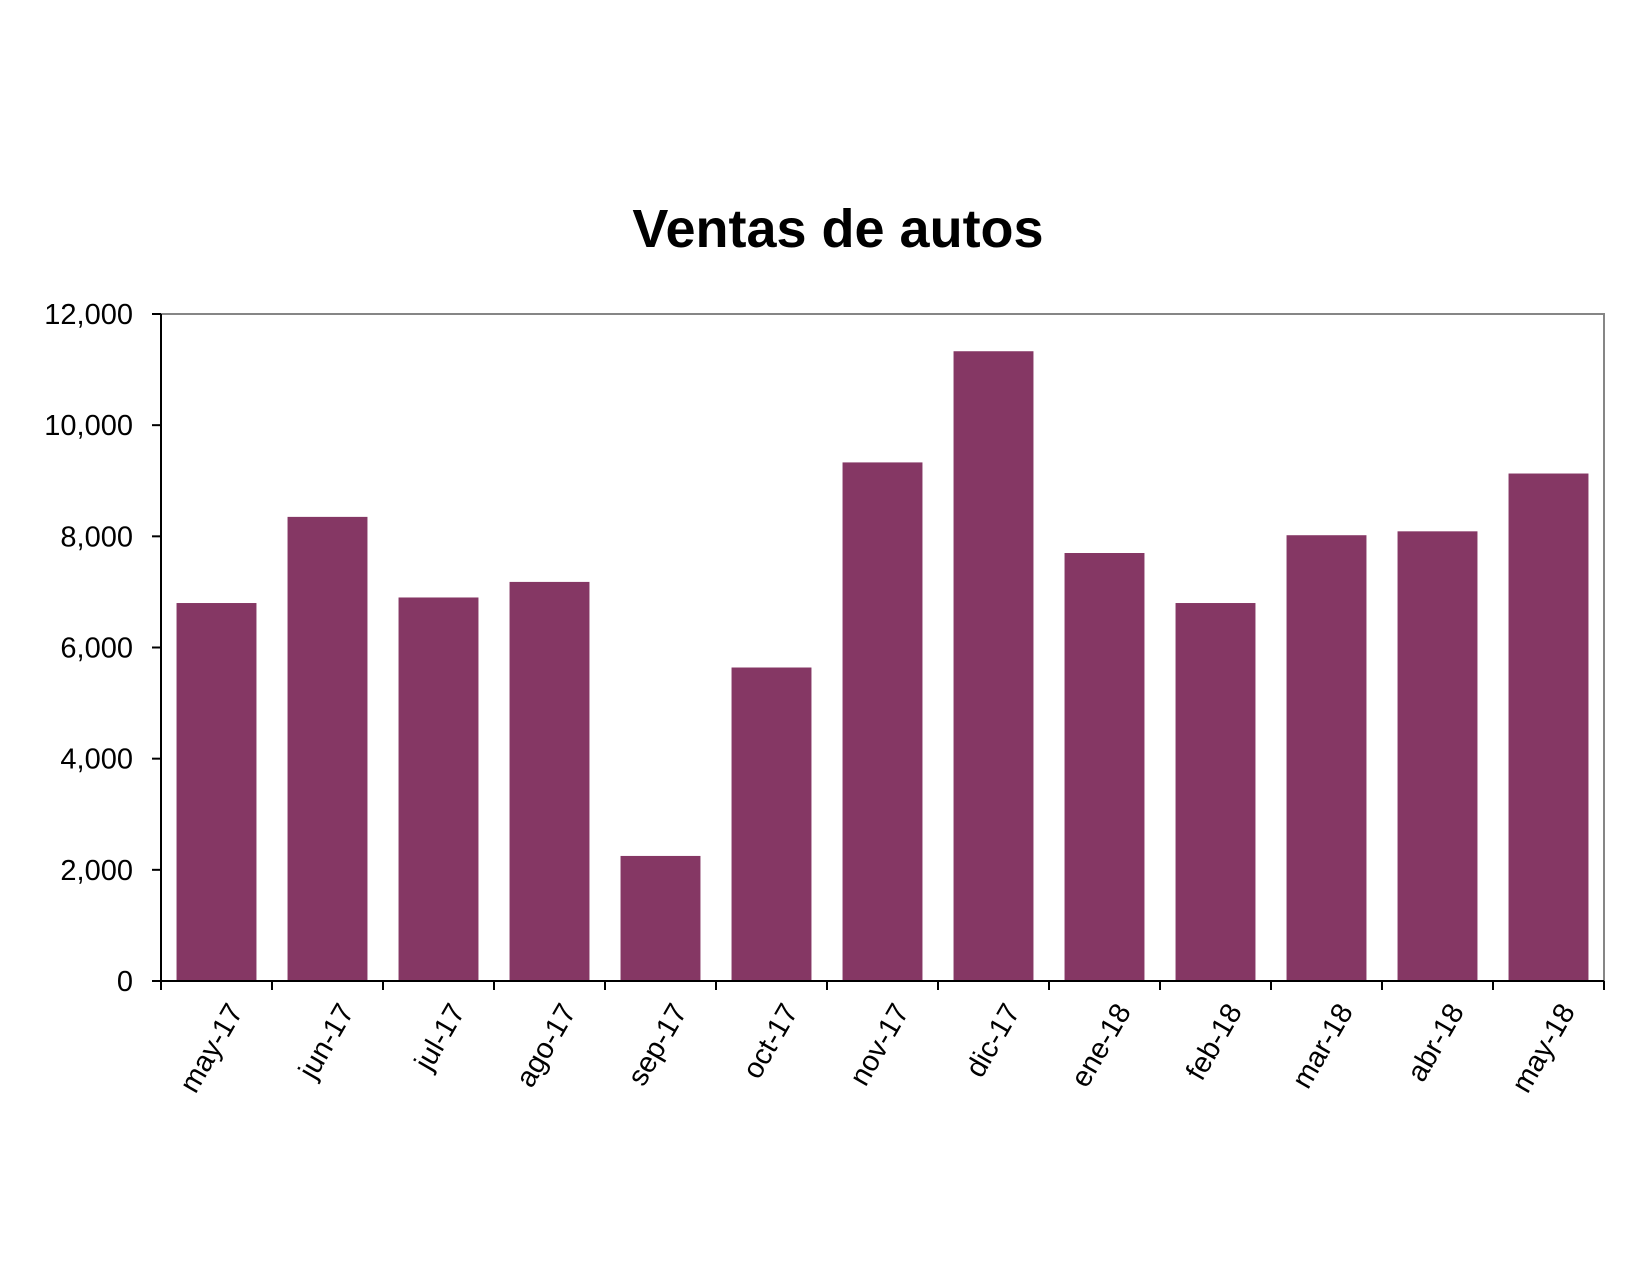 The height and width of the screenshot is (1275, 1650). What do you see at coordinates (1544, 1049) in the screenshot?
I see `x-tick-label: may-18` at bounding box center [1544, 1049].